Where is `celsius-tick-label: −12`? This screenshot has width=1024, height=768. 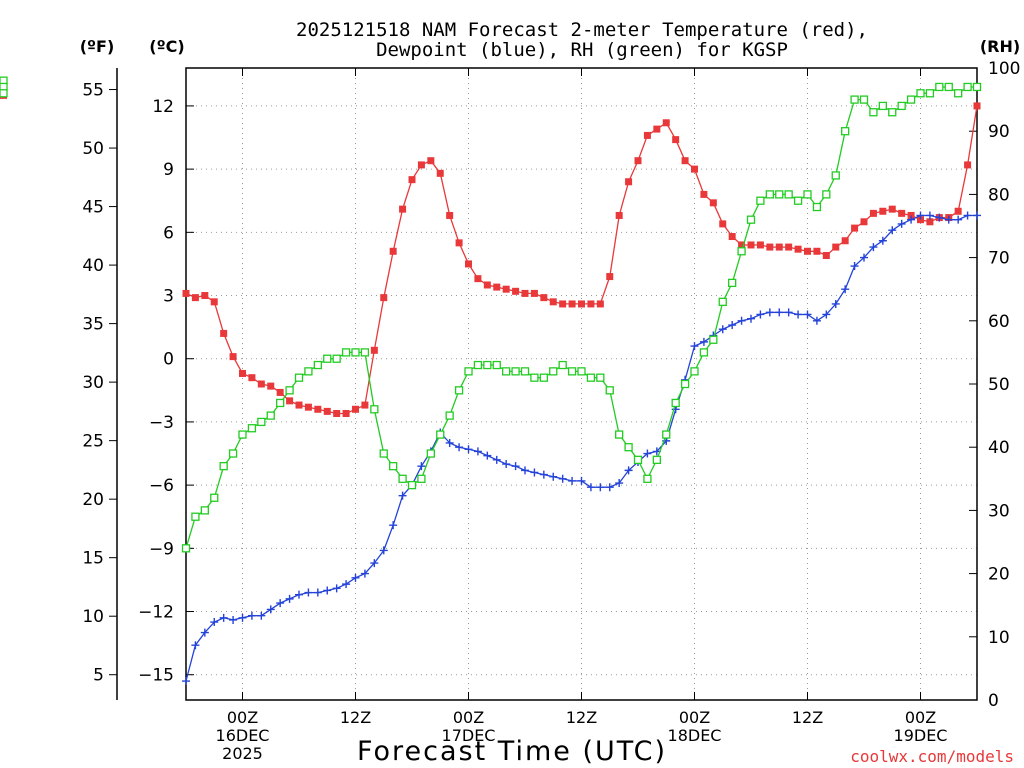 celsius-tick-label: −12 is located at coordinates (156, 613).